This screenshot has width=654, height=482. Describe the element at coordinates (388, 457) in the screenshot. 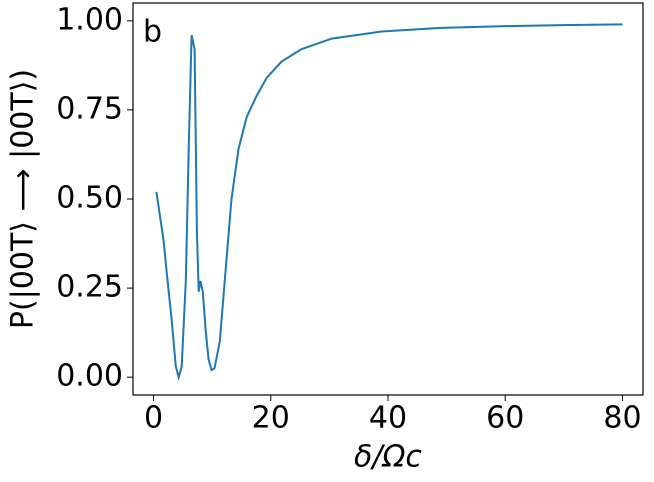

I see `x-axis-label: δ/Ωc` at that location.